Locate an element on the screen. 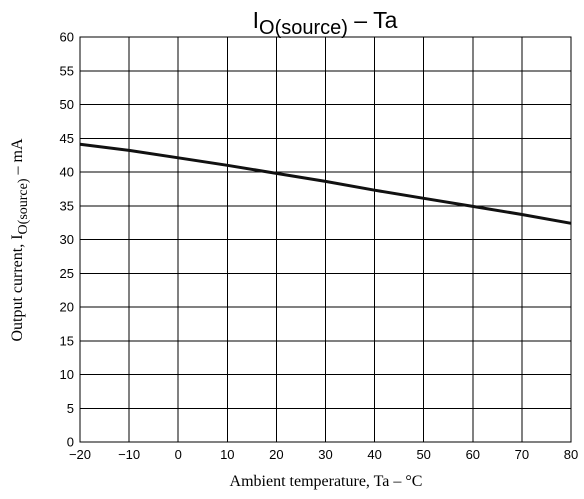 This screenshot has width=584, height=499. y-tick-label: 50 is located at coordinates (67, 104).